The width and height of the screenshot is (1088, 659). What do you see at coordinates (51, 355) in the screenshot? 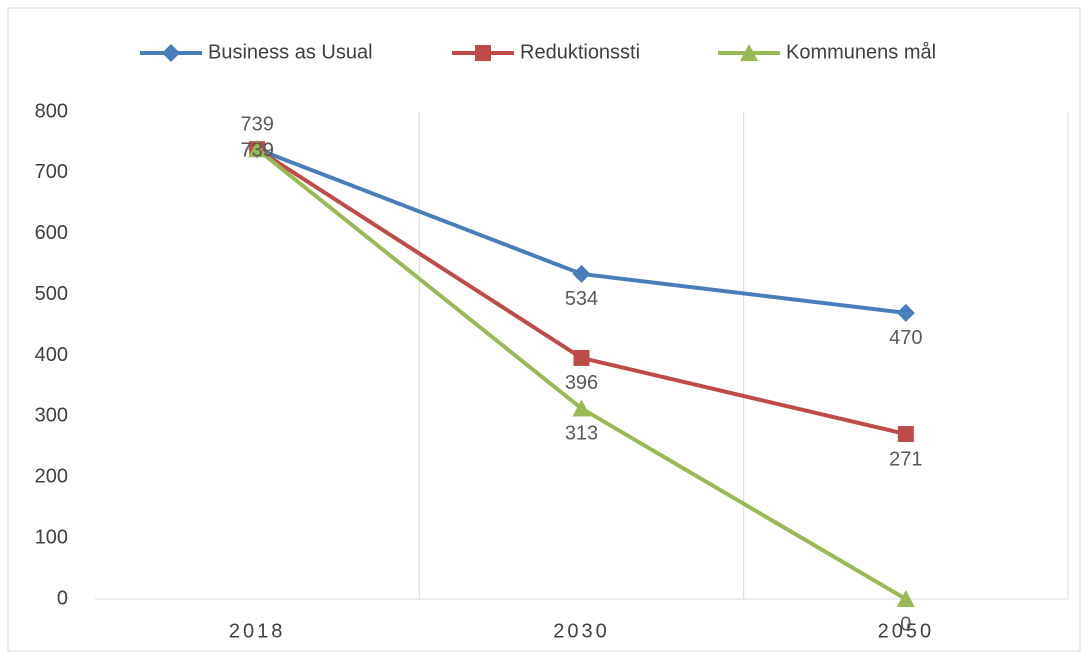
I see `y-tick-label: 400` at bounding box center [51, 355].